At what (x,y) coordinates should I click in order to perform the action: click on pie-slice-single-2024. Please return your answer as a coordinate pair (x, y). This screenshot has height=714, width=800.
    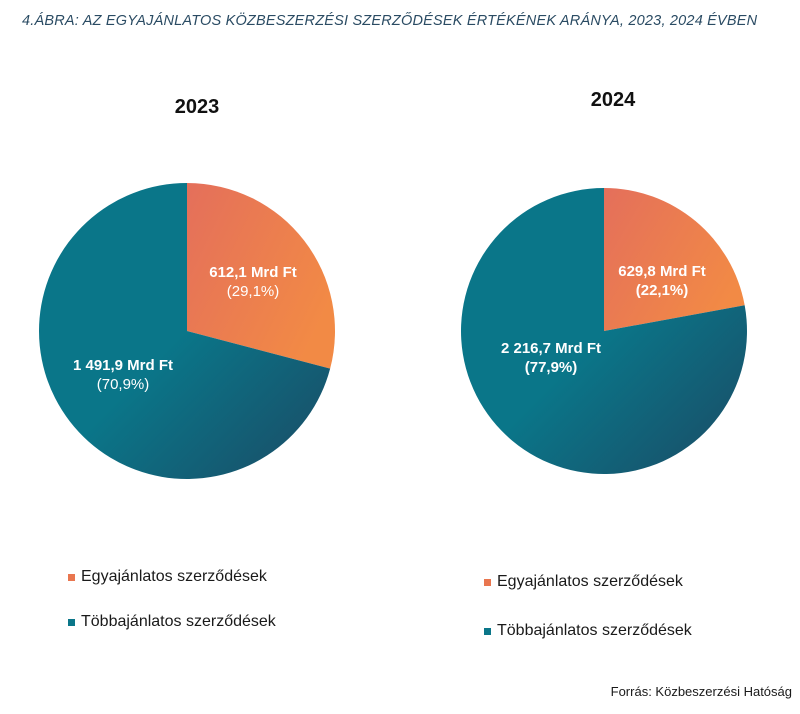
    Looking at the image, I should click on (674, 259).